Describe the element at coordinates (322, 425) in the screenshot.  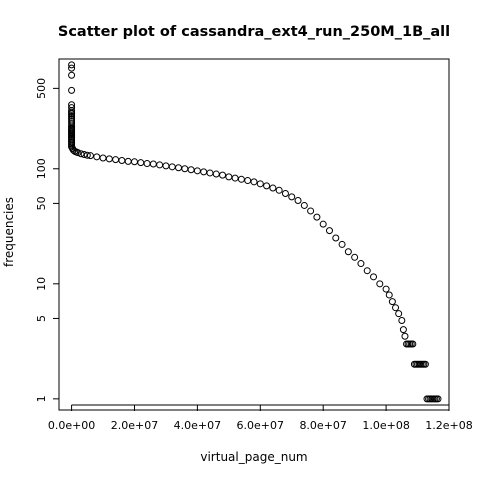
I see `x-tick-label: 8.0e+07` at that location.